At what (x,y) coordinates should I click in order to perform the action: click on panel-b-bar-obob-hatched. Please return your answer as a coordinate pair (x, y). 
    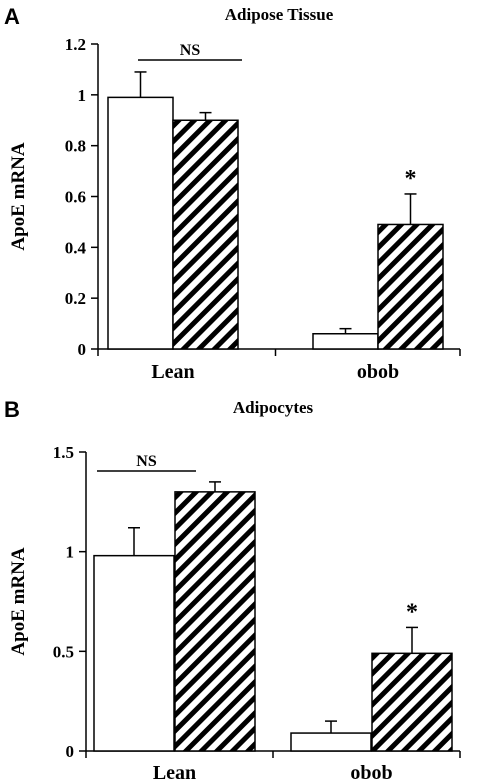
    Looking at the image, I should click on (412, 702).